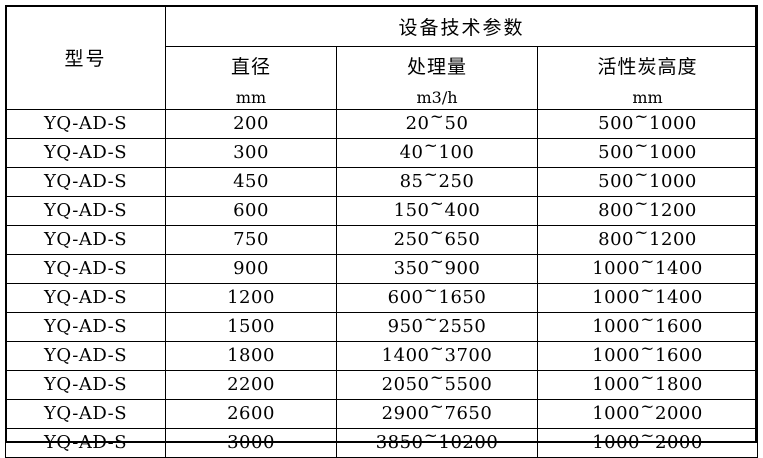 The image size is (763, 458). What do you see at coordinates (437, 210) in the screenshot?
I see `cell-flow: 150~400` at bounding box center [437, 210].